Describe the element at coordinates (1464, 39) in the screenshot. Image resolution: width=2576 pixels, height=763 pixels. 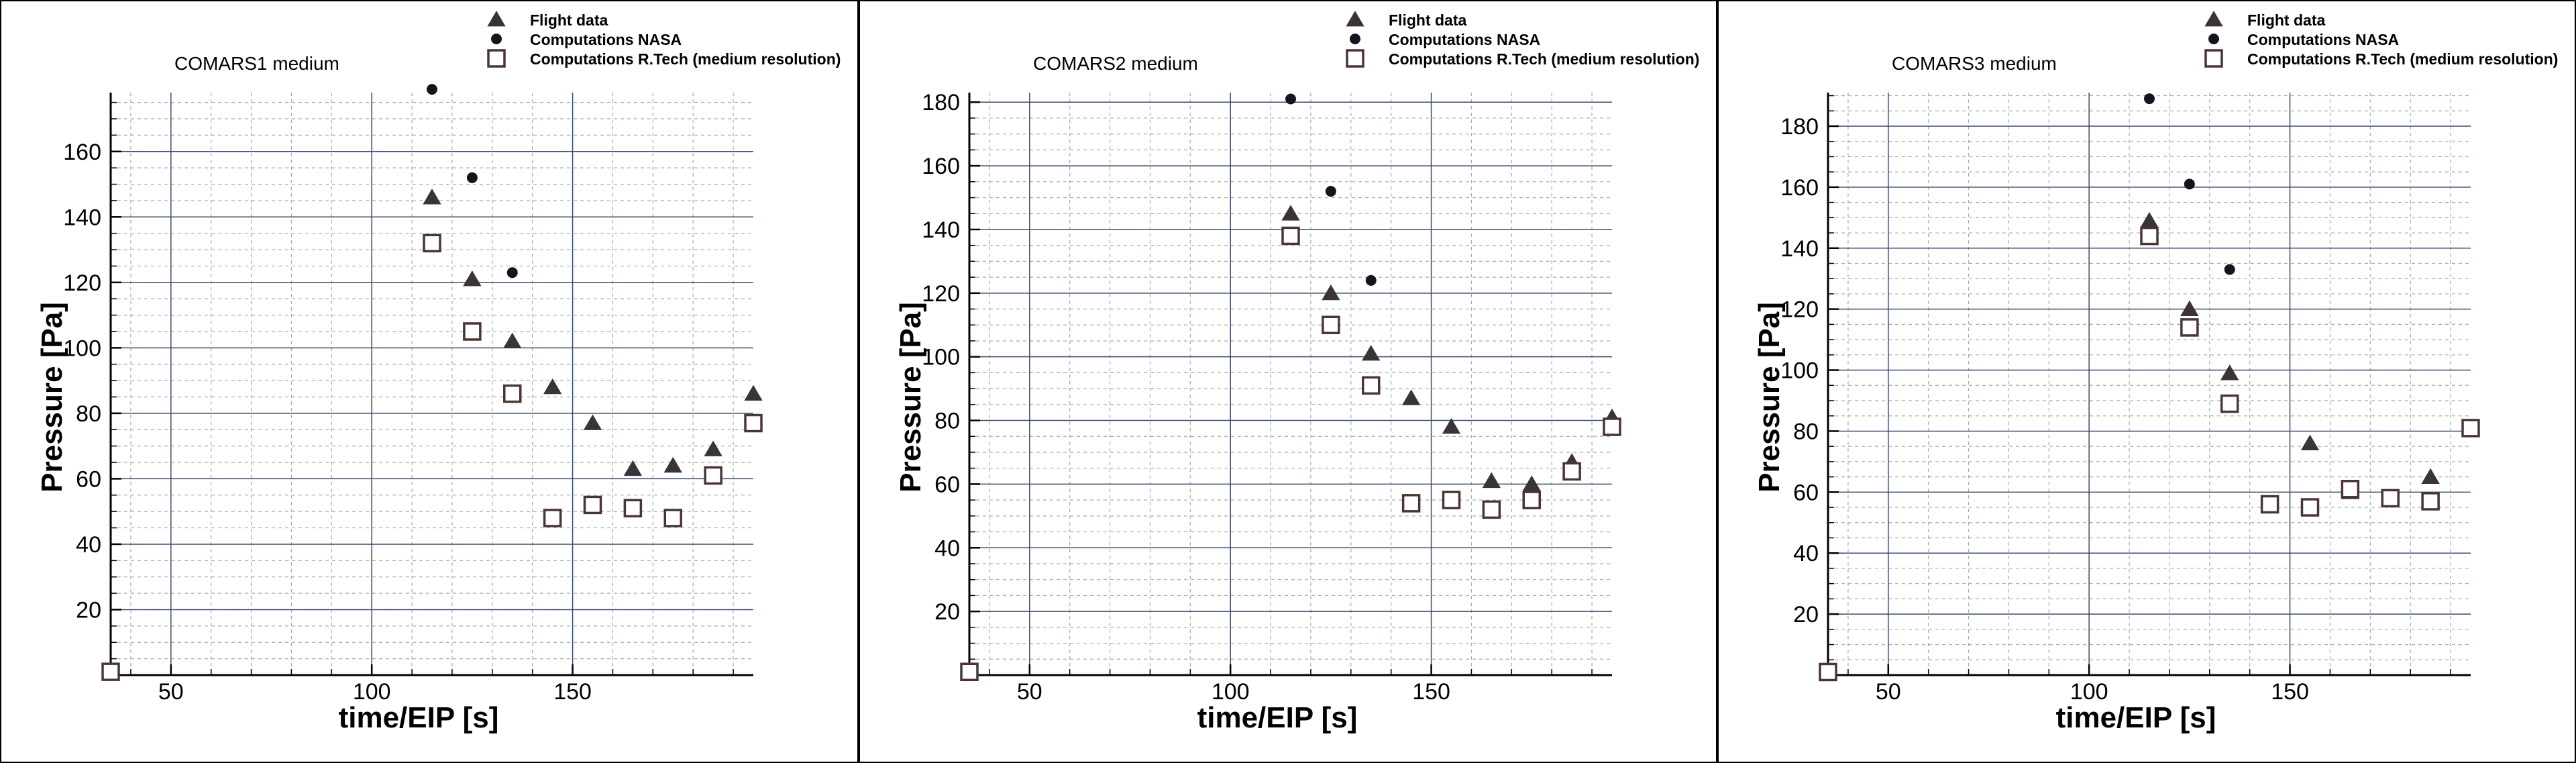
I see `legend-entry-computations-nasa: Computations NASA` at that location.